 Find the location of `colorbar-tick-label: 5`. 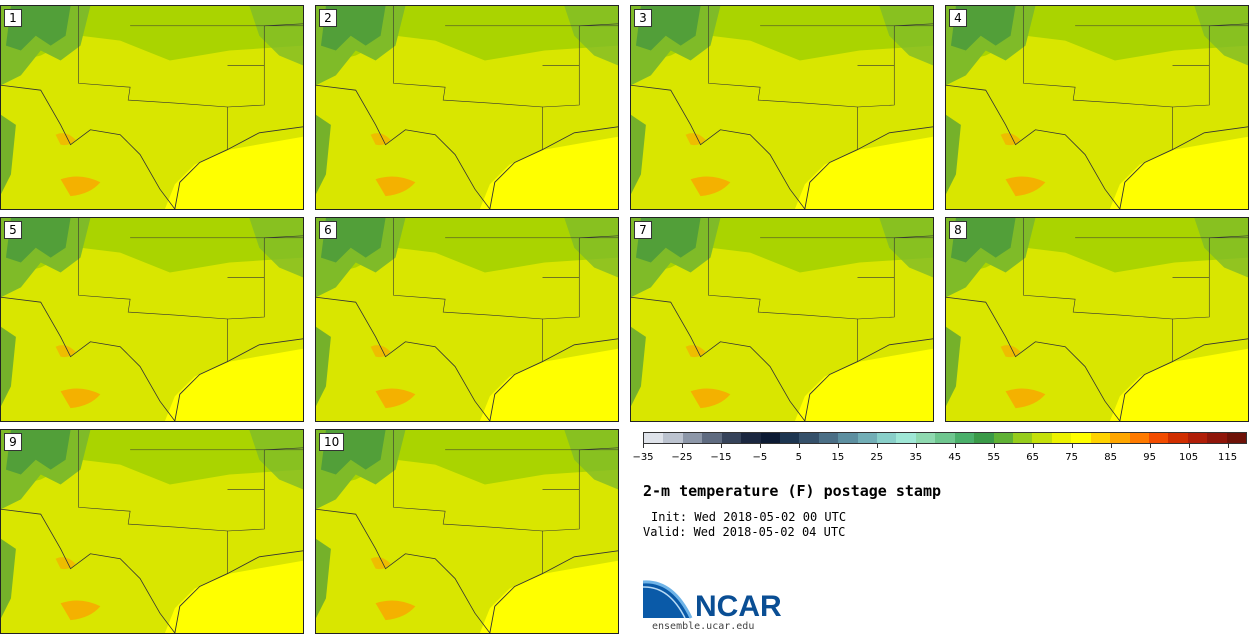

colorbar-tick-label: 5 is located at coordinates (799, 457).